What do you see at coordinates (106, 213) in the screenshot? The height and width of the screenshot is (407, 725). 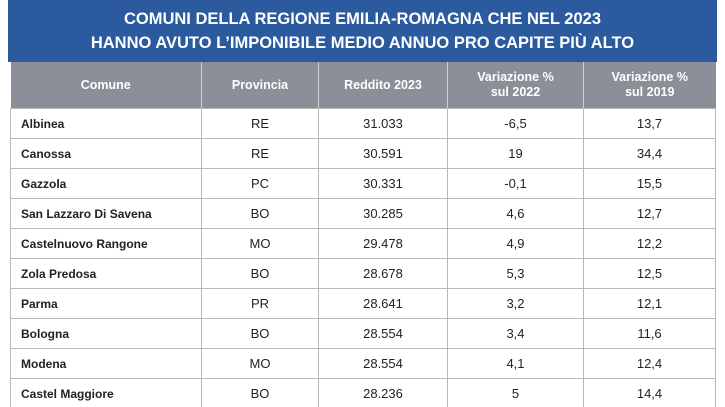 I see `table-cell: San Lazzaro Di Savena` at bounding box center [106, 213].